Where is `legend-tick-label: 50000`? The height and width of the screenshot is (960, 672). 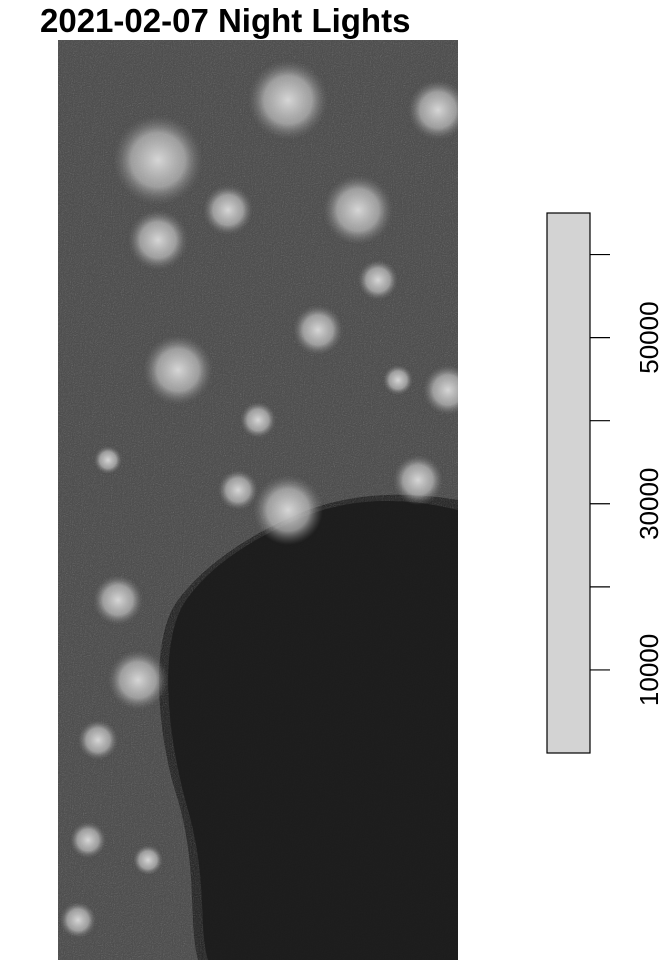 legend-tick-label: 50000 is located at coordinates (649, 337).